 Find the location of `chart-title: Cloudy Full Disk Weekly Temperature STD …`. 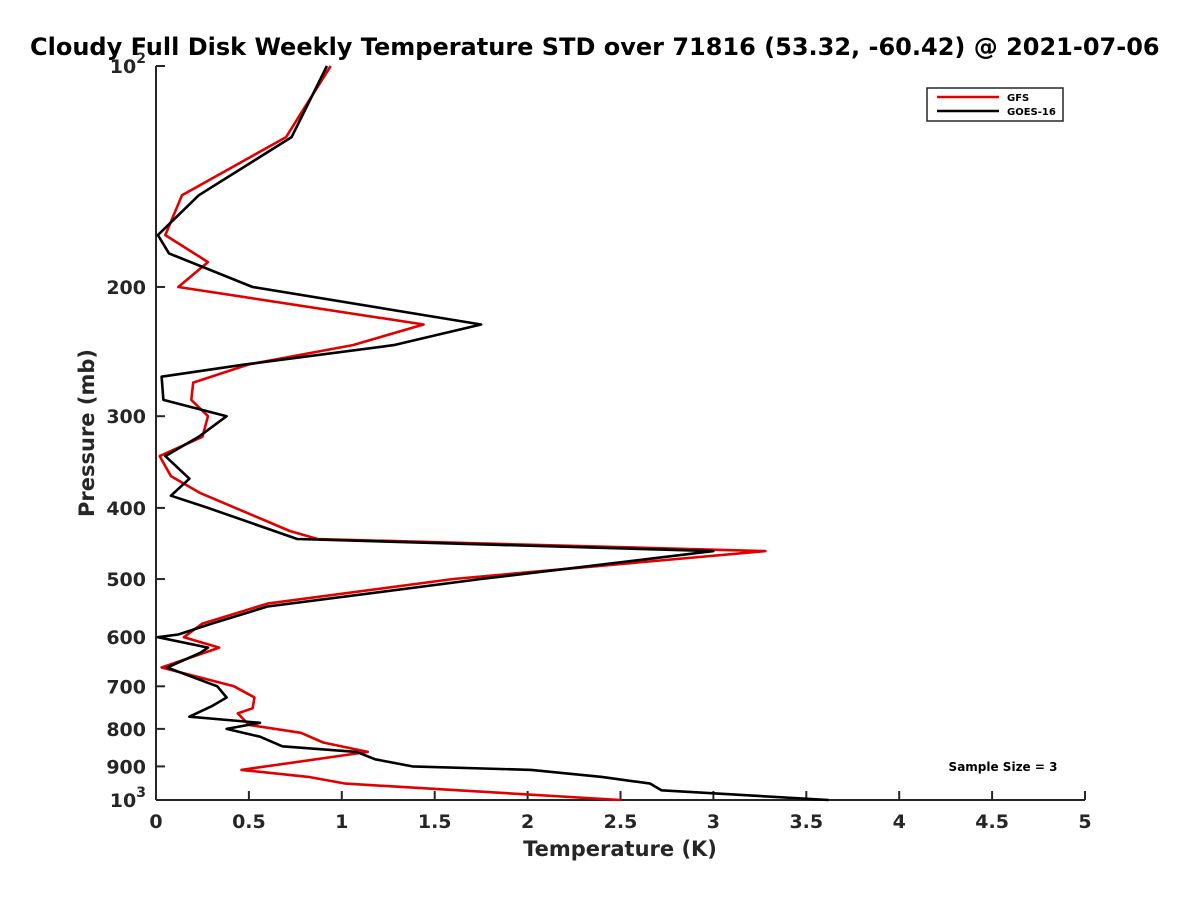

chart-title: Cloudy Full Disk Weekly Temperature STD … is located at coordinates (595, 47).